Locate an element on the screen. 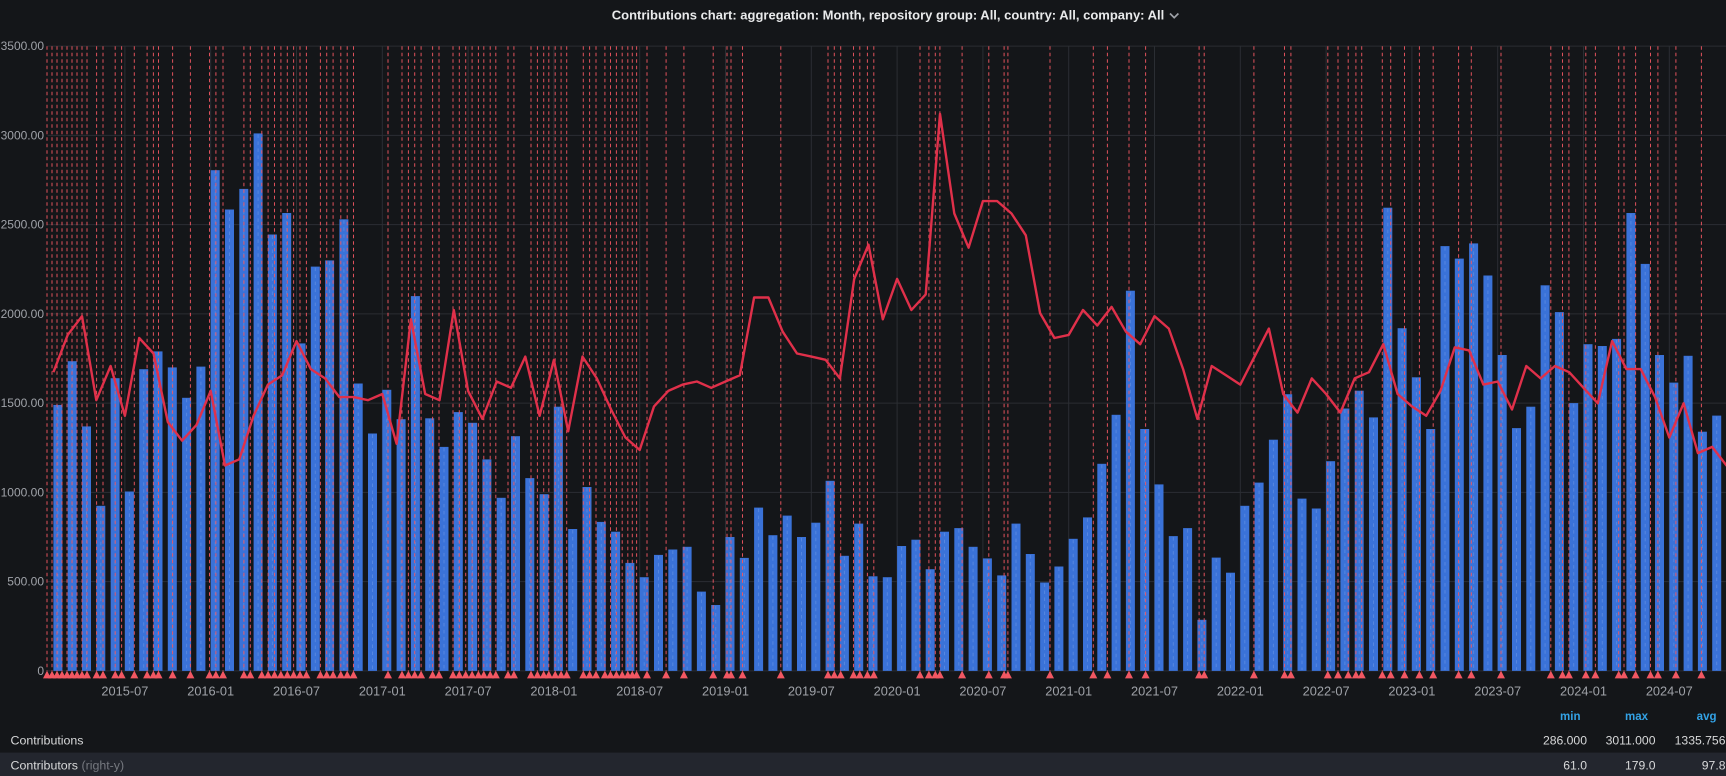 The width and height of the screenshot is (1726, 776). svg-text: 2022-01 is located at coordinates (1240, 691).